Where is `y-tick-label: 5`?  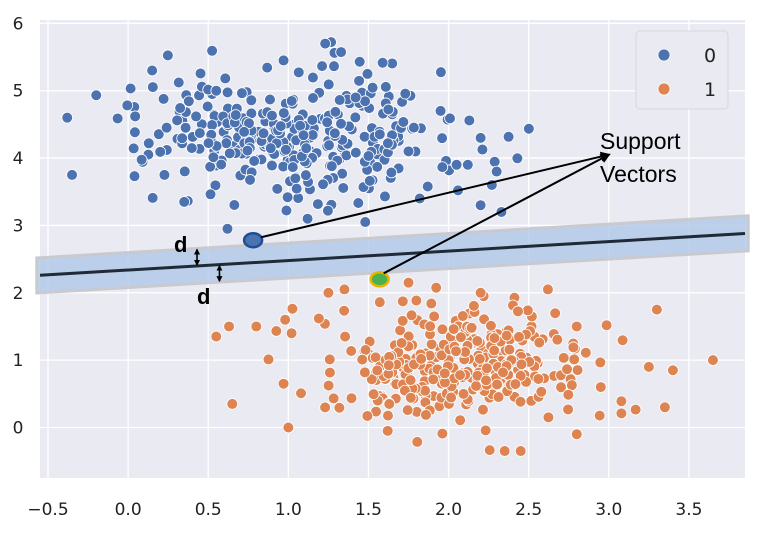 y-tick-label: 5 is located at coordinates (18, 92).